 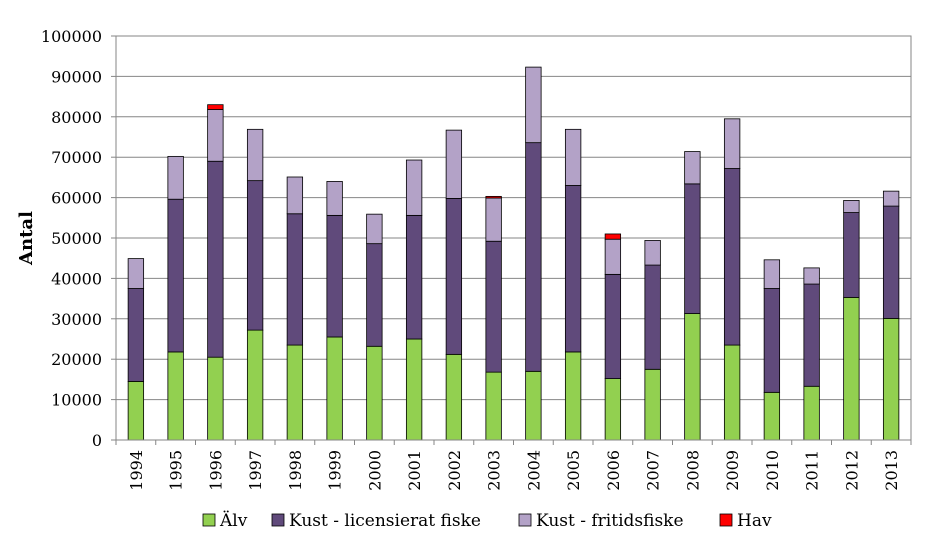 What do you see at coordinates (26, 238) in the screenshot?
I see `y-axis-label: Antal` at bounding box center [26, 238].